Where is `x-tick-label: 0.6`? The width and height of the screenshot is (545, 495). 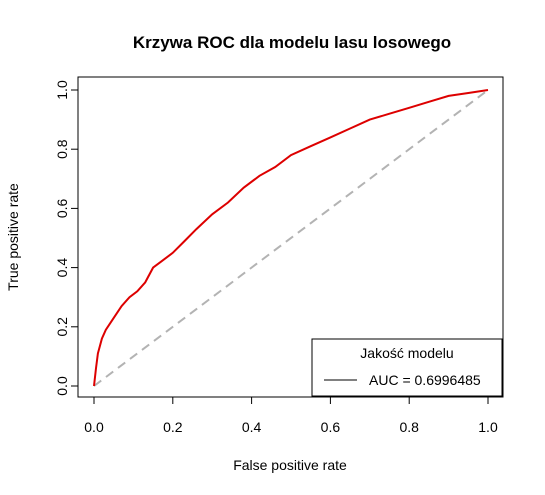 x-tick-label: 0.6 is located at coordinates (331, 427).